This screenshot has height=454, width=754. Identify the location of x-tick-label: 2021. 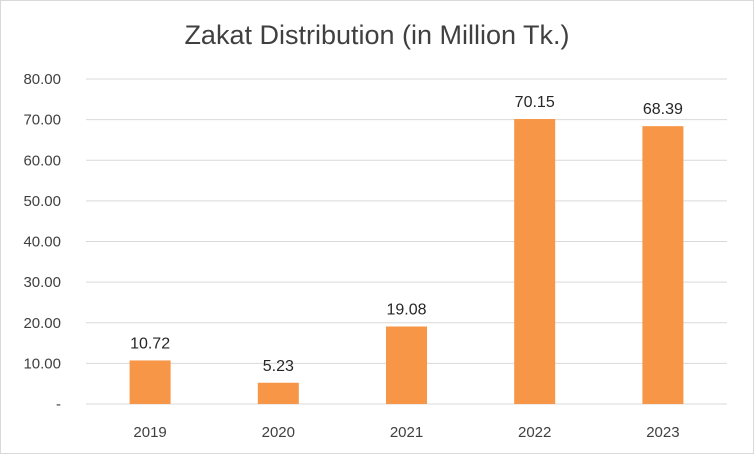
(406, 432).